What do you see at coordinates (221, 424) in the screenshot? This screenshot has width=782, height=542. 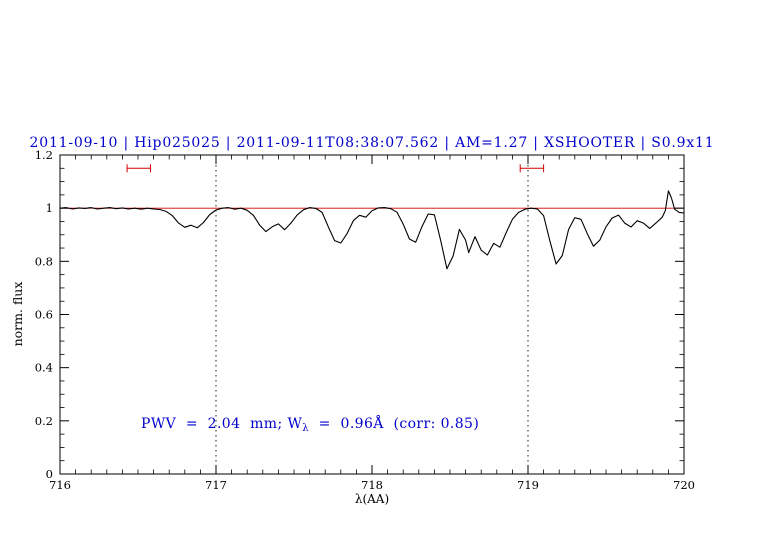 I see `pwv-annotation-pre: PWV = 2.04 mm; W` at bounding box center [221, 424].